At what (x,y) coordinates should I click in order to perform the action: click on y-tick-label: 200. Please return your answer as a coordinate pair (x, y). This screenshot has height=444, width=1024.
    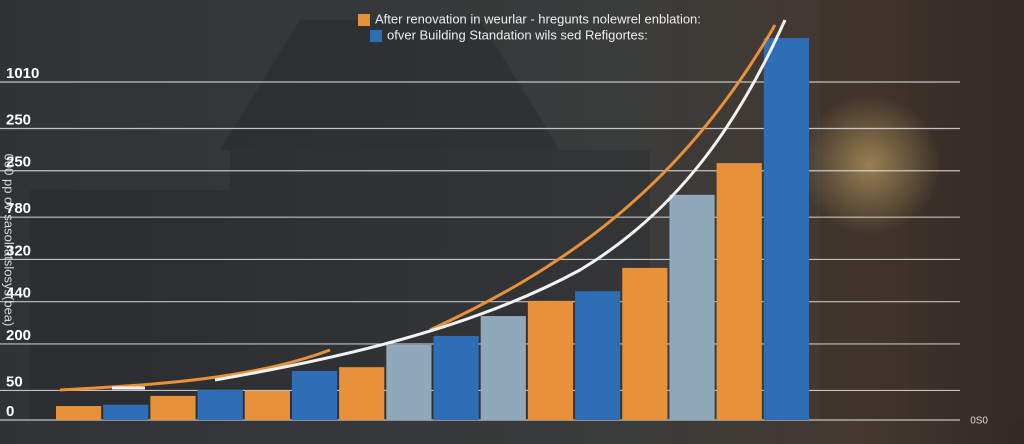
    Looking at the image, I should click on (18, 335).